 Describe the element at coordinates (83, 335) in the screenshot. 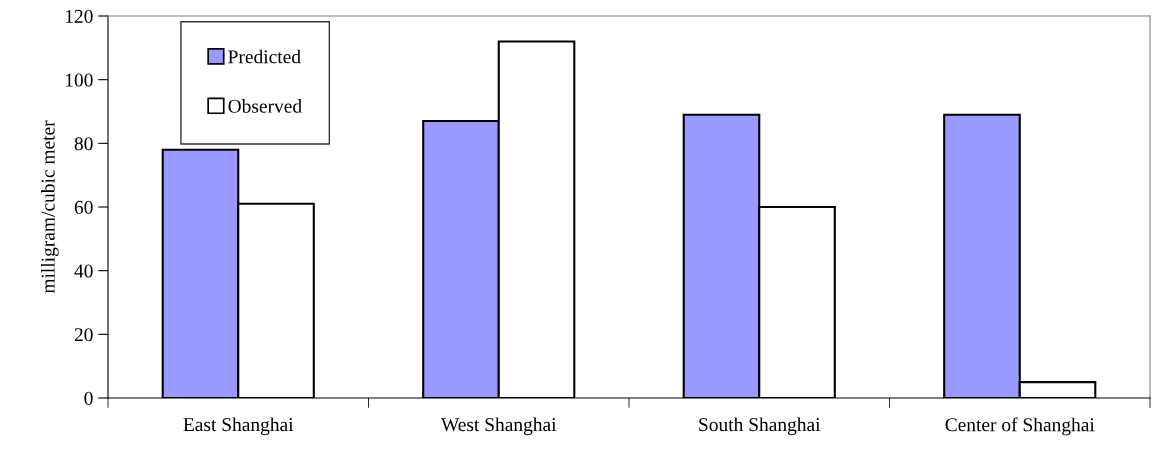

I see `y-tick-label: 20` at that location.